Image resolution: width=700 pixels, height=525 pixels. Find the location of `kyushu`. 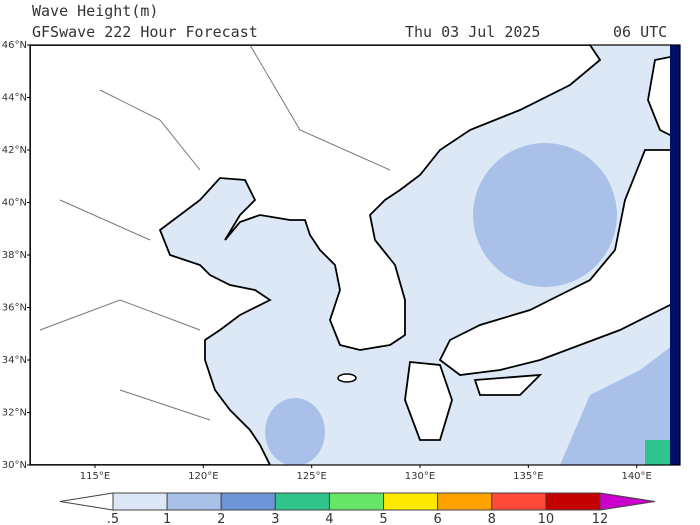

kyushu is located at coordinates (428, 401).